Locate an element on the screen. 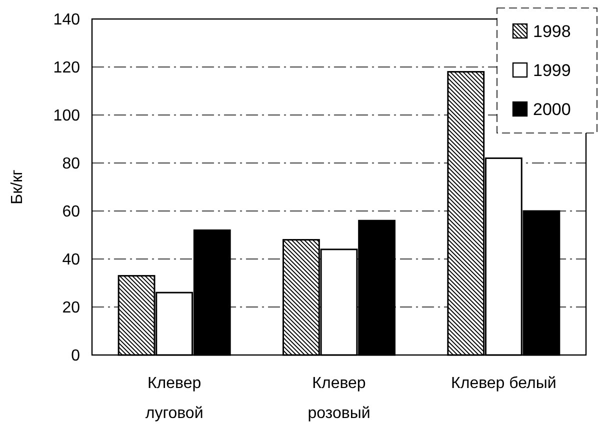  legend-label: 1998 is located at coordinates (552, 31).